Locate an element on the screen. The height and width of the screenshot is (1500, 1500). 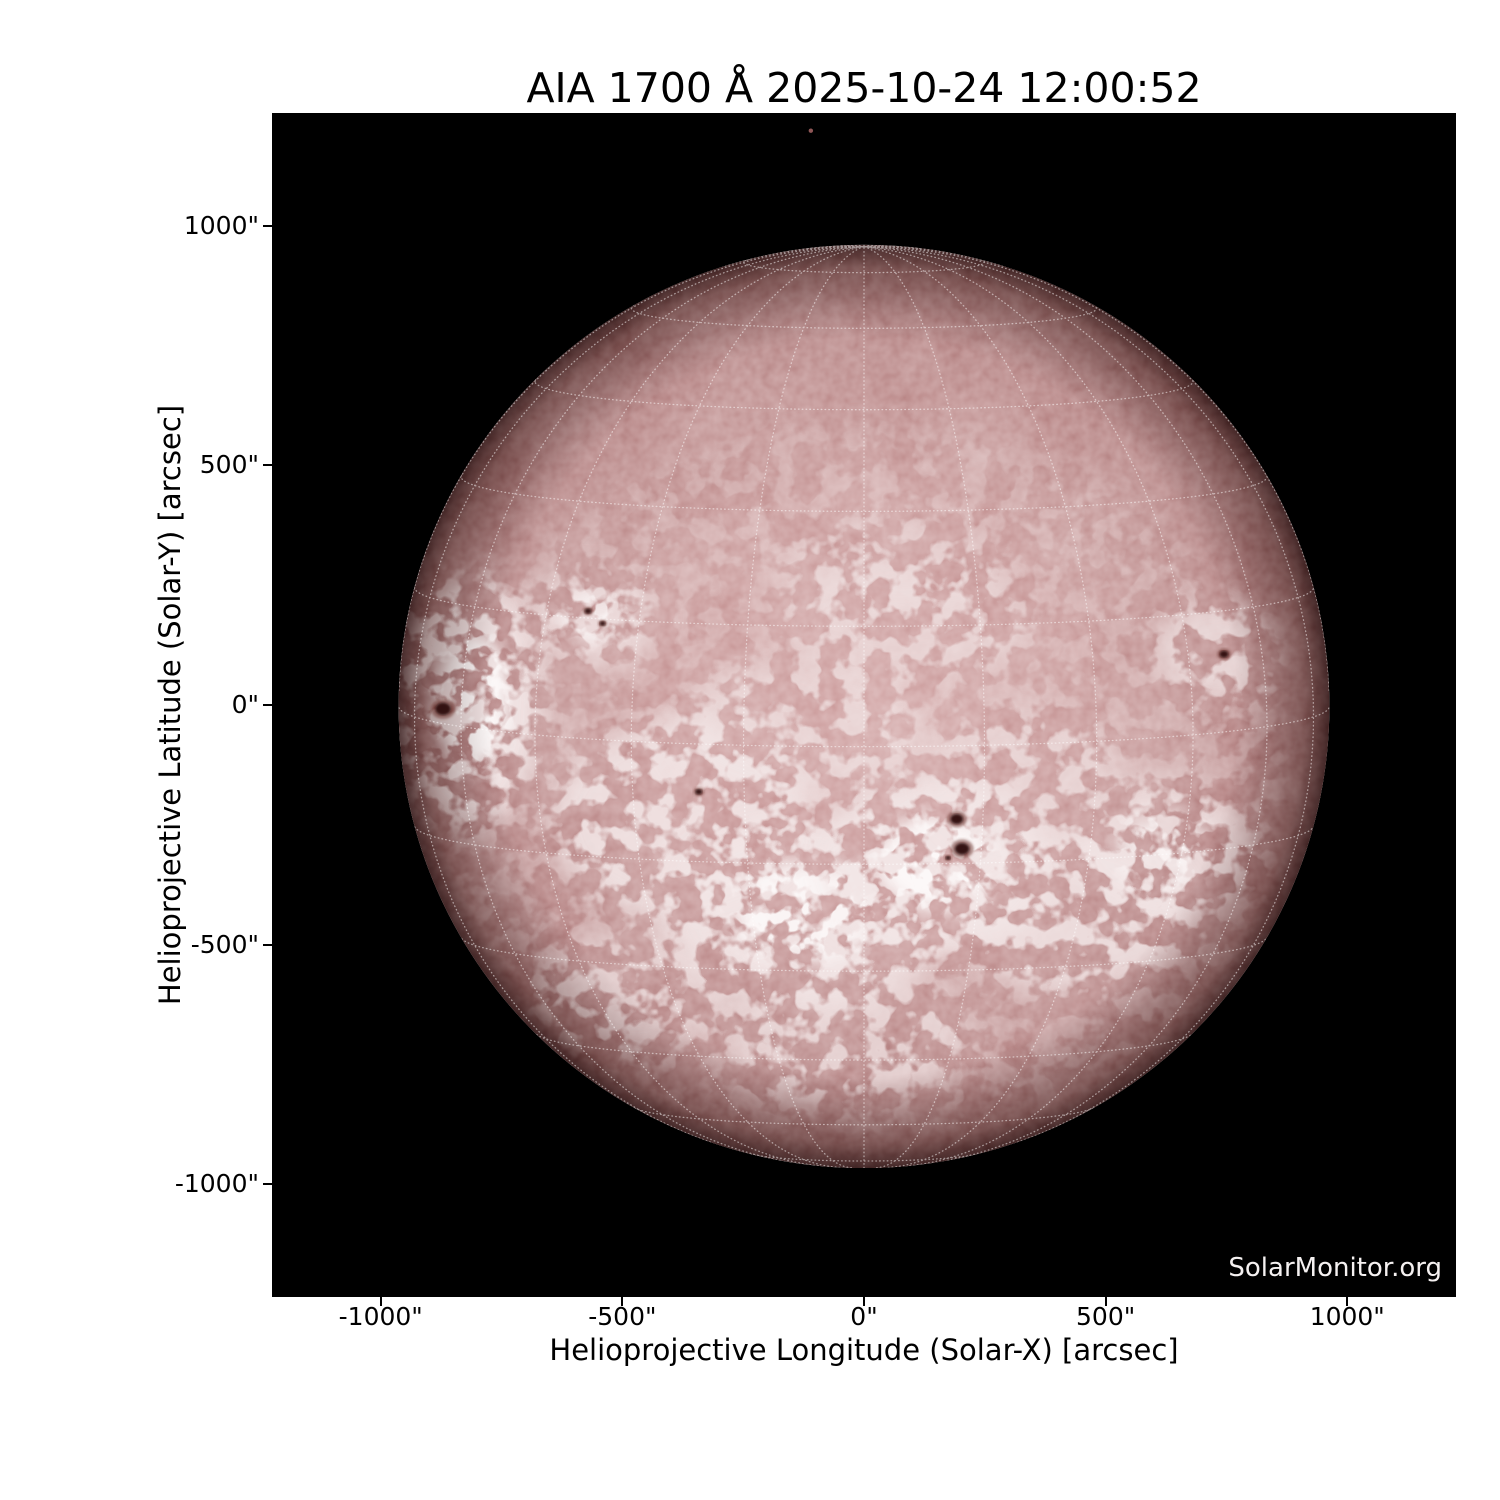
y-tick-label: 1000" is located at coordinates (221, 225).